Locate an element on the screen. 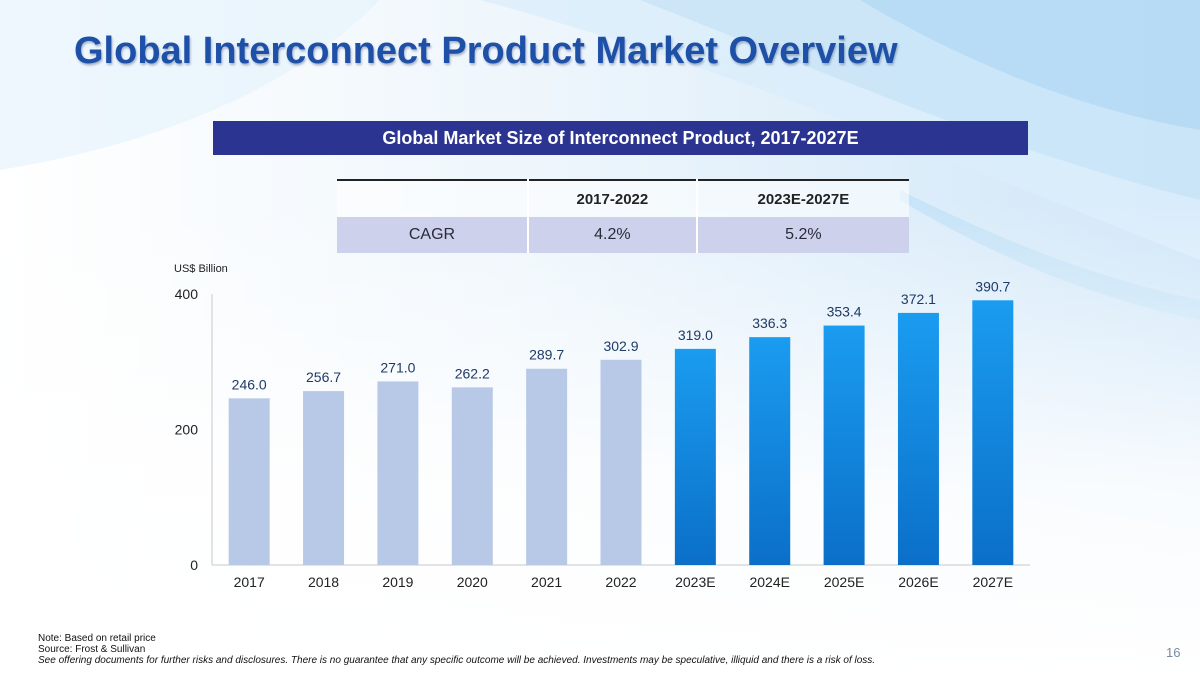 This screenshot has height=675, width=1200. x-tick-label-2020: 2020 is located at coordinates (472, 582).